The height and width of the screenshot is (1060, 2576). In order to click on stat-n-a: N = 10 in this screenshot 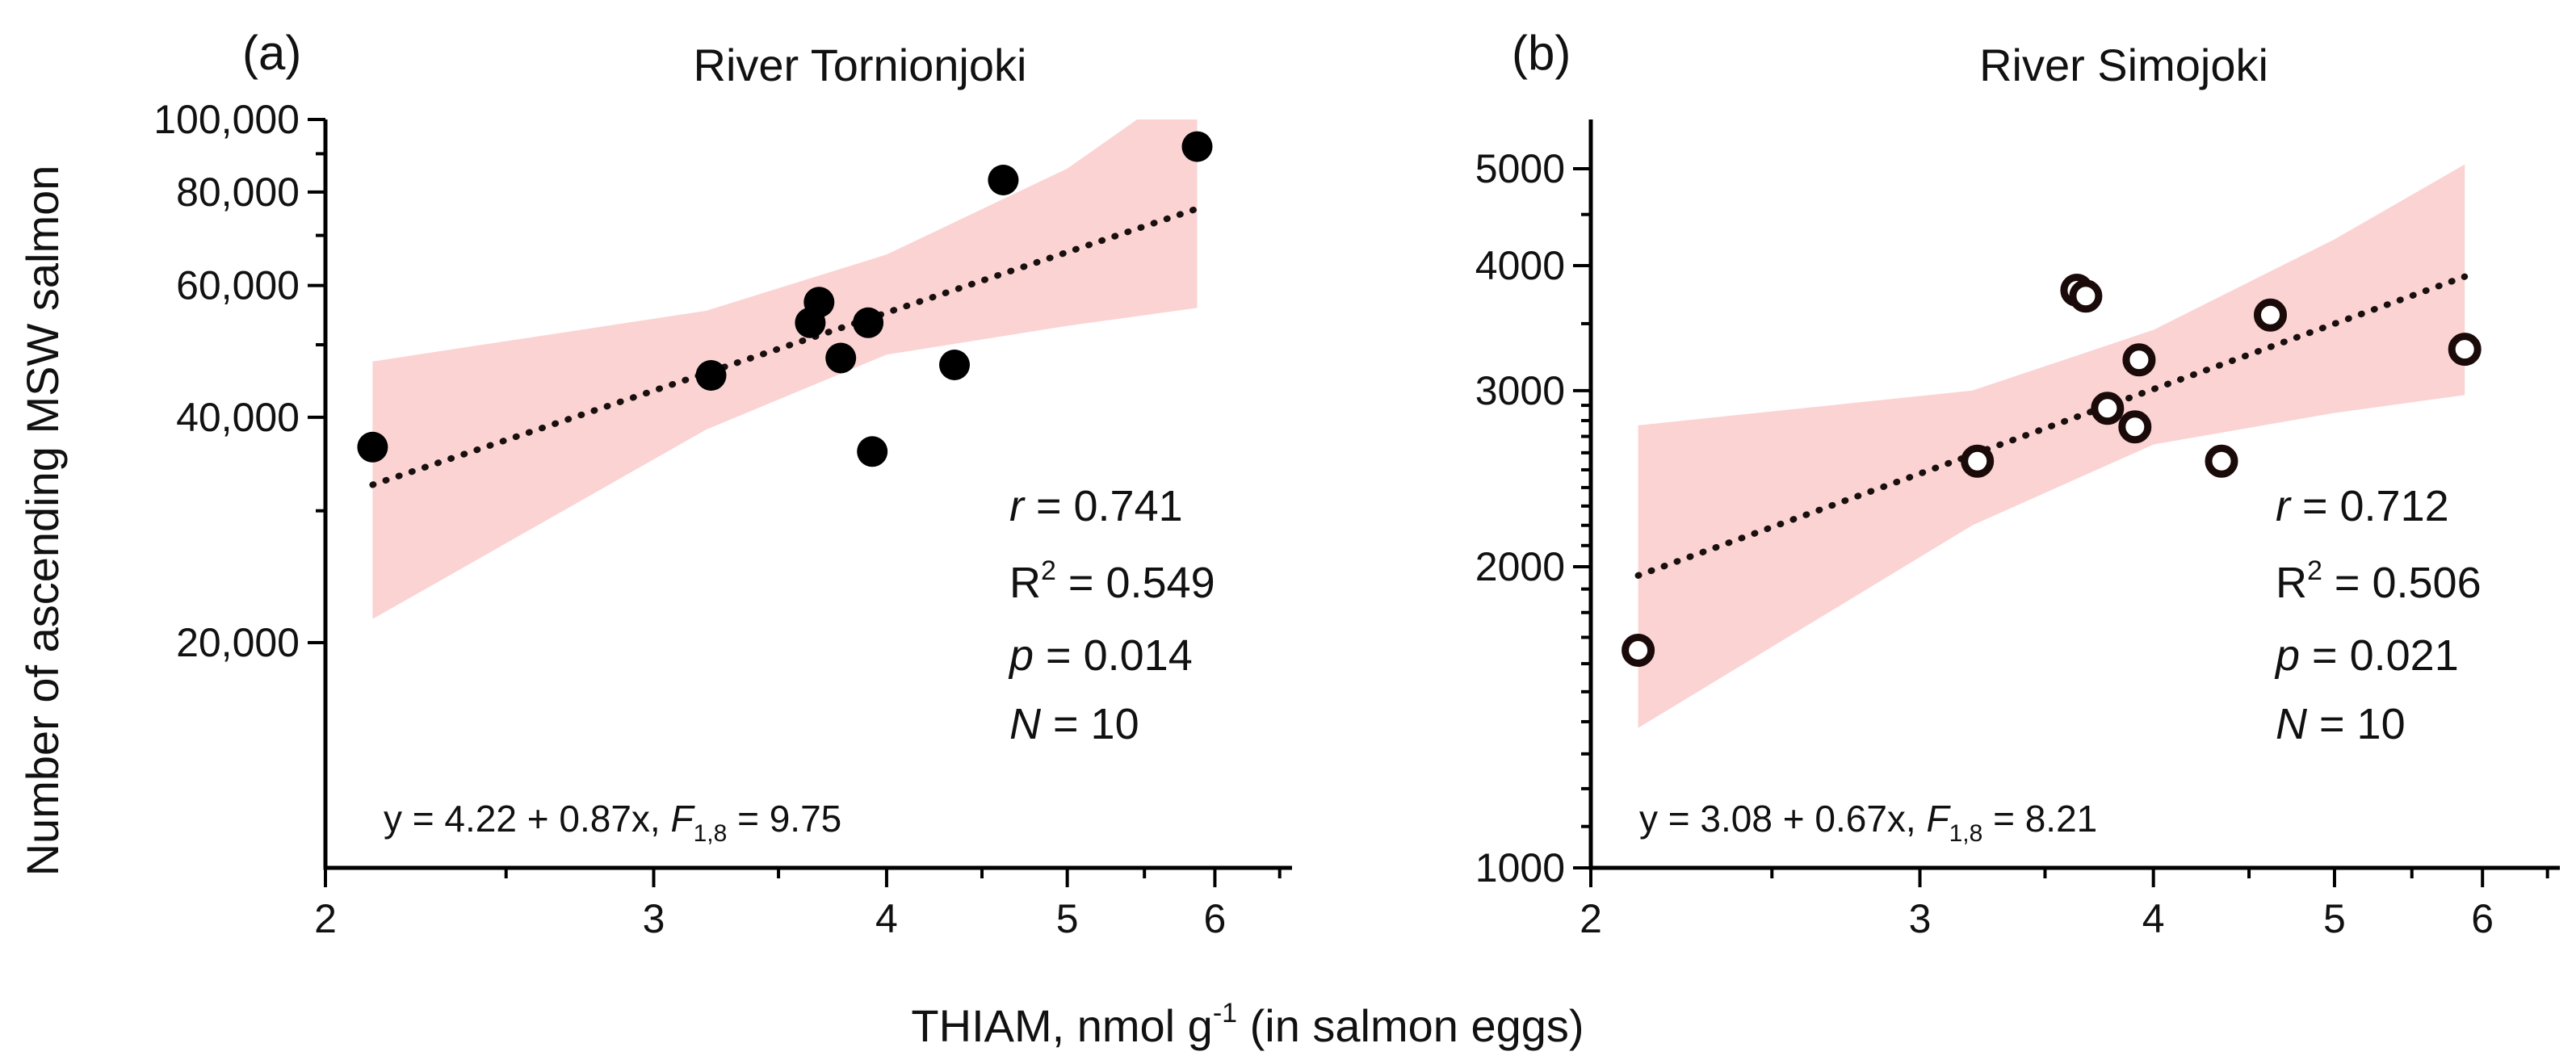, I will do `click(1074, 724)`.